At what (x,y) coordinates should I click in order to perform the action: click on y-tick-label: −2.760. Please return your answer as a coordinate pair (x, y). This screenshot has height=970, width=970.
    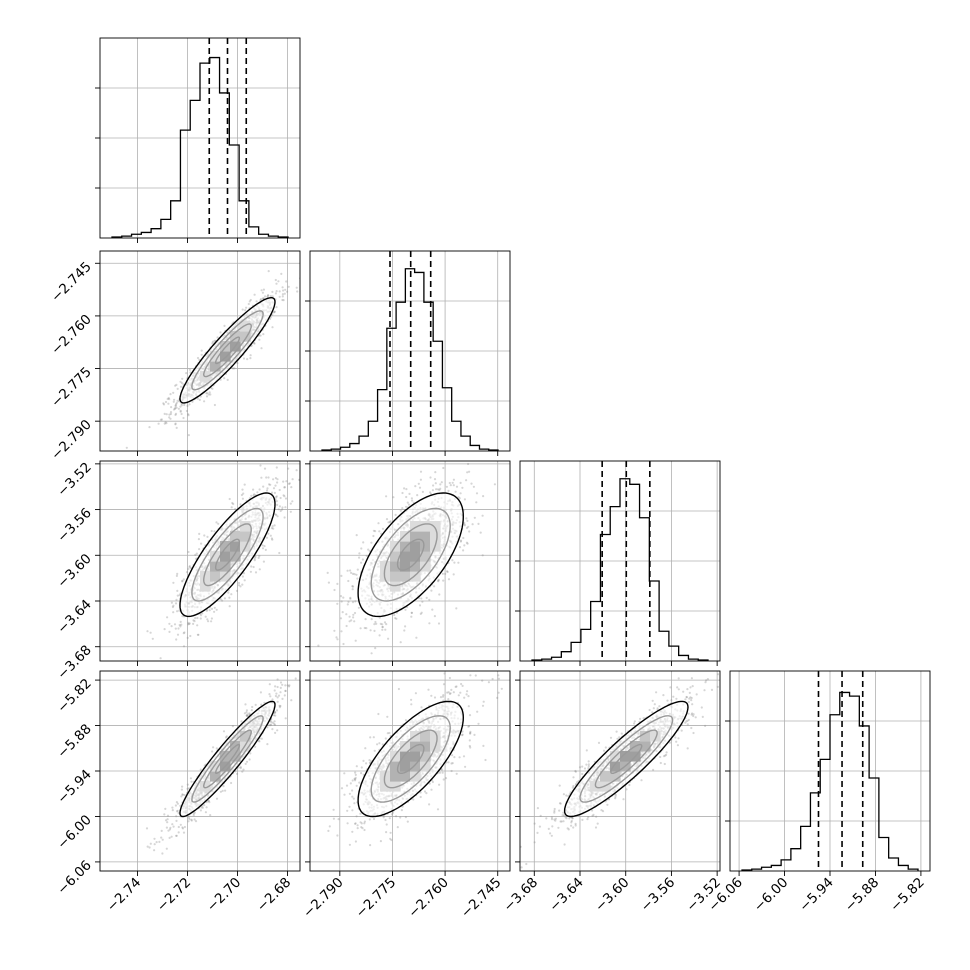
    Looking at the image, I should click on (71, 334).